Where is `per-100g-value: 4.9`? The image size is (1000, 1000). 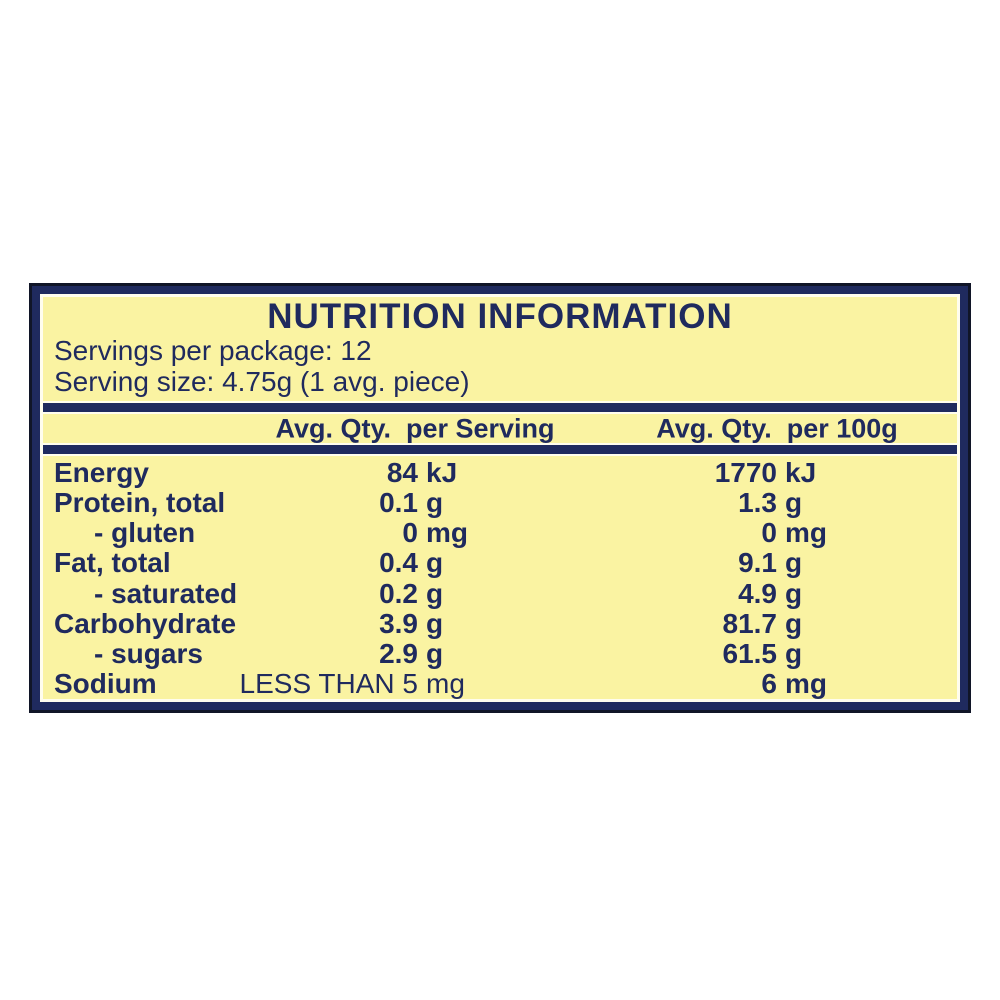
per-100g-value: 4.9 is located at coordinates (757, 593).